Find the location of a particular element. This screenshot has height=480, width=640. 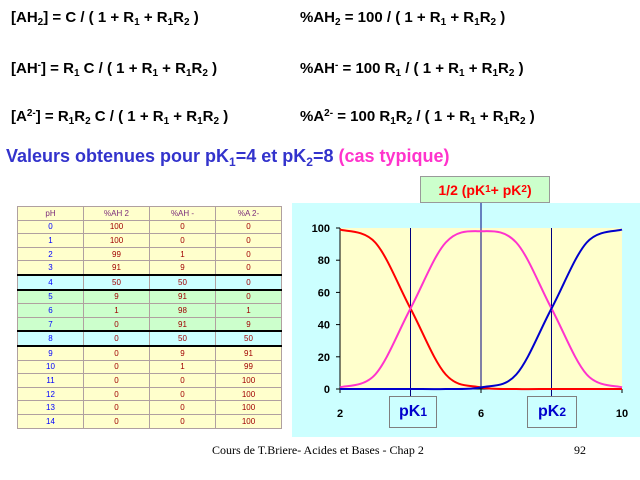

eq-ah: [AH-] = R1 C / ( 1 + R1 + R1R2 ) is located at coordinates (114, 69).